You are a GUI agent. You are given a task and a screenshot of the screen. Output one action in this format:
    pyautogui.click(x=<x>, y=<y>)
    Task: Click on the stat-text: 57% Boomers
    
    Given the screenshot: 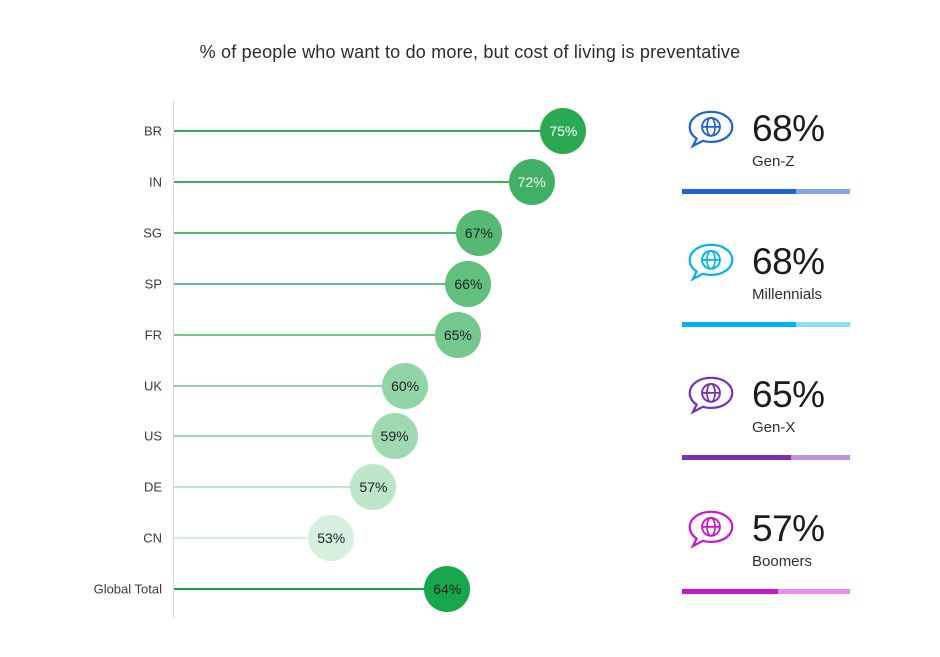 What is the action you would take?
    pyautogui.click(x=788, y=539)
    